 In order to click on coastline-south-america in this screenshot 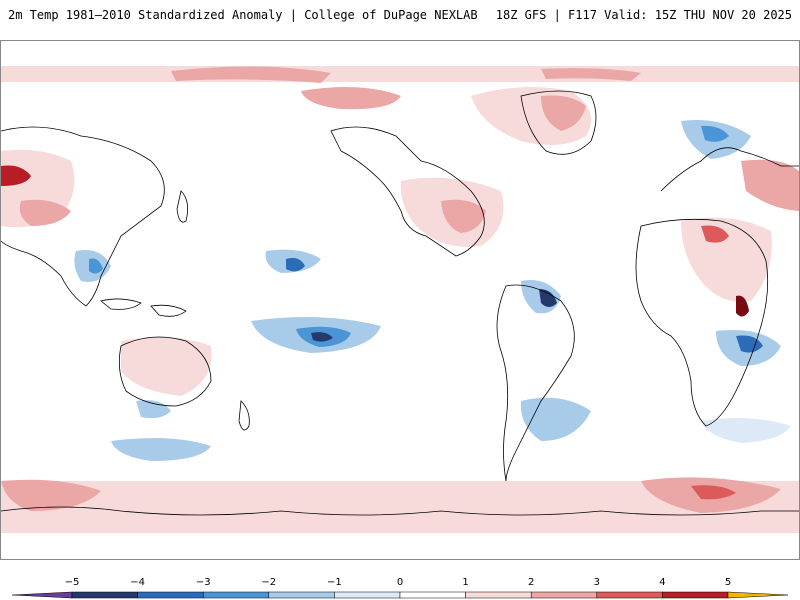, I will do `click(535, 383)`.